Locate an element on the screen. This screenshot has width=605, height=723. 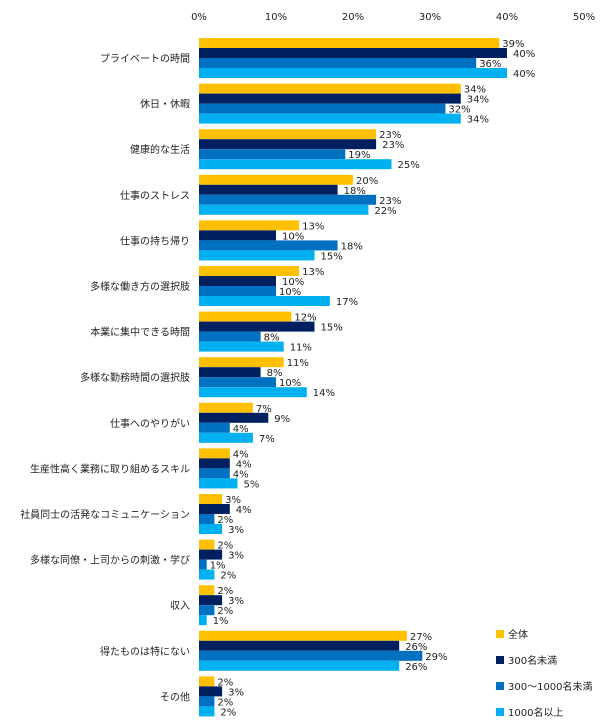
value-label: 39% is located at coordinates (513, 44).